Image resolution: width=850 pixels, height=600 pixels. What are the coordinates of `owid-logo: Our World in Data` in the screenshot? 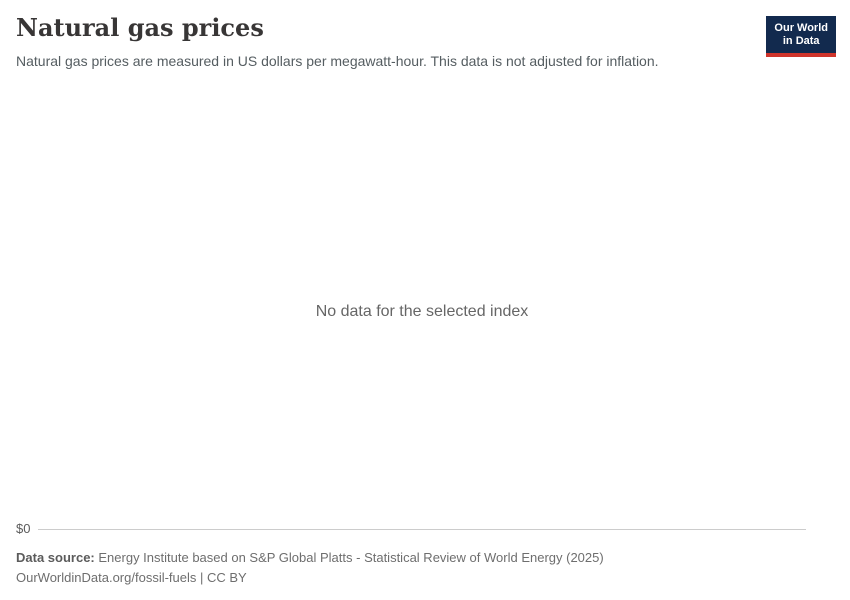 It's located at (801, 36).